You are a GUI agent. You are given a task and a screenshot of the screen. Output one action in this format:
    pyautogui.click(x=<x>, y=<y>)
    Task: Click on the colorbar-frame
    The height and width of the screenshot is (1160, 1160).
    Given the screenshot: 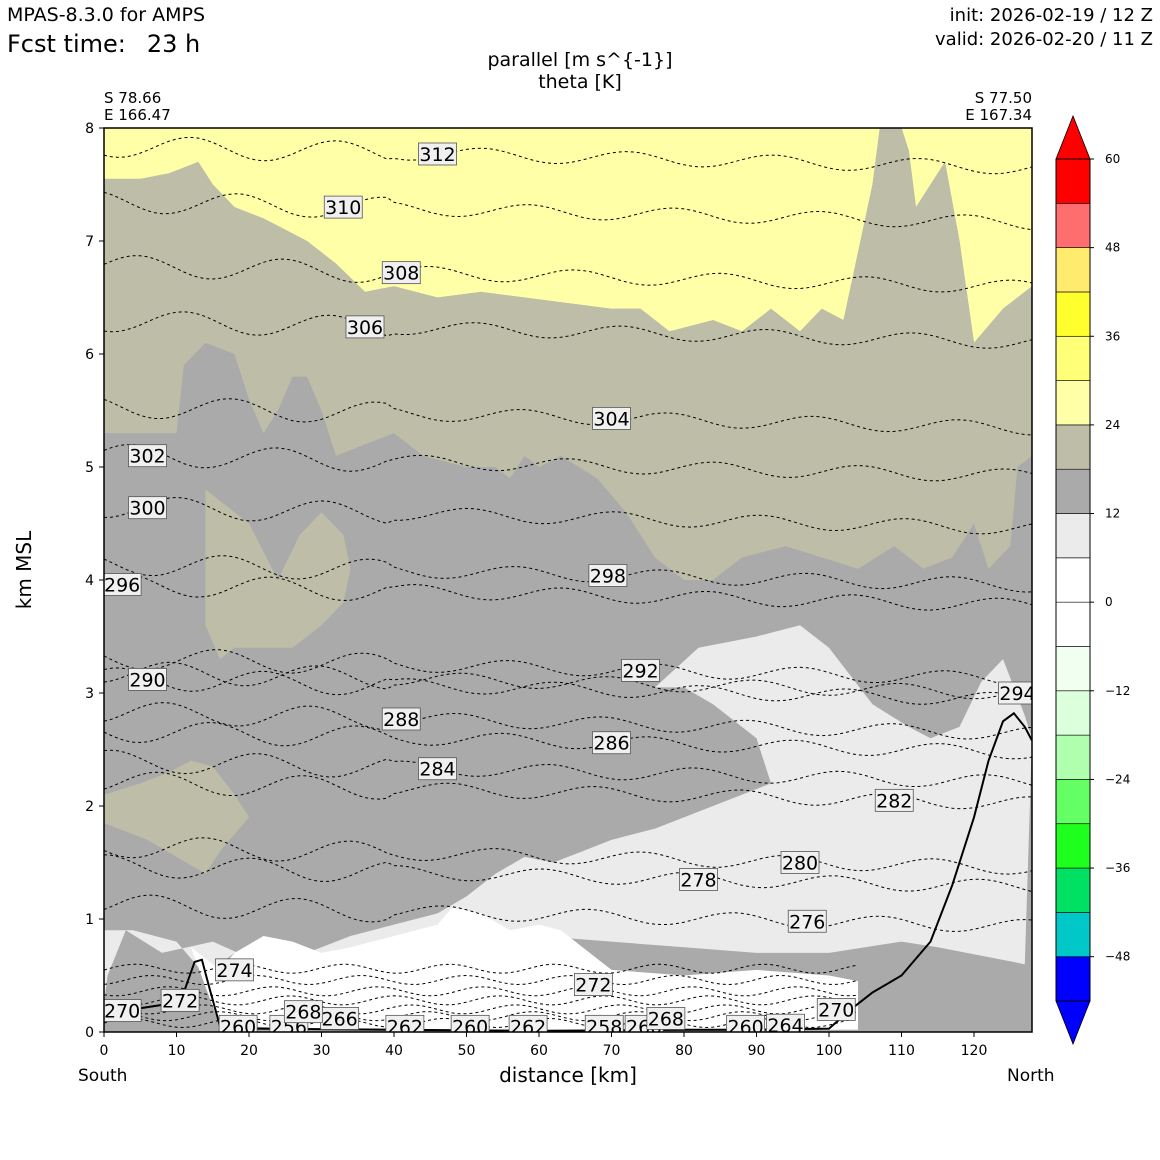 What is the action you would take?
    pyautogui.click(x=1073, y=580)
    